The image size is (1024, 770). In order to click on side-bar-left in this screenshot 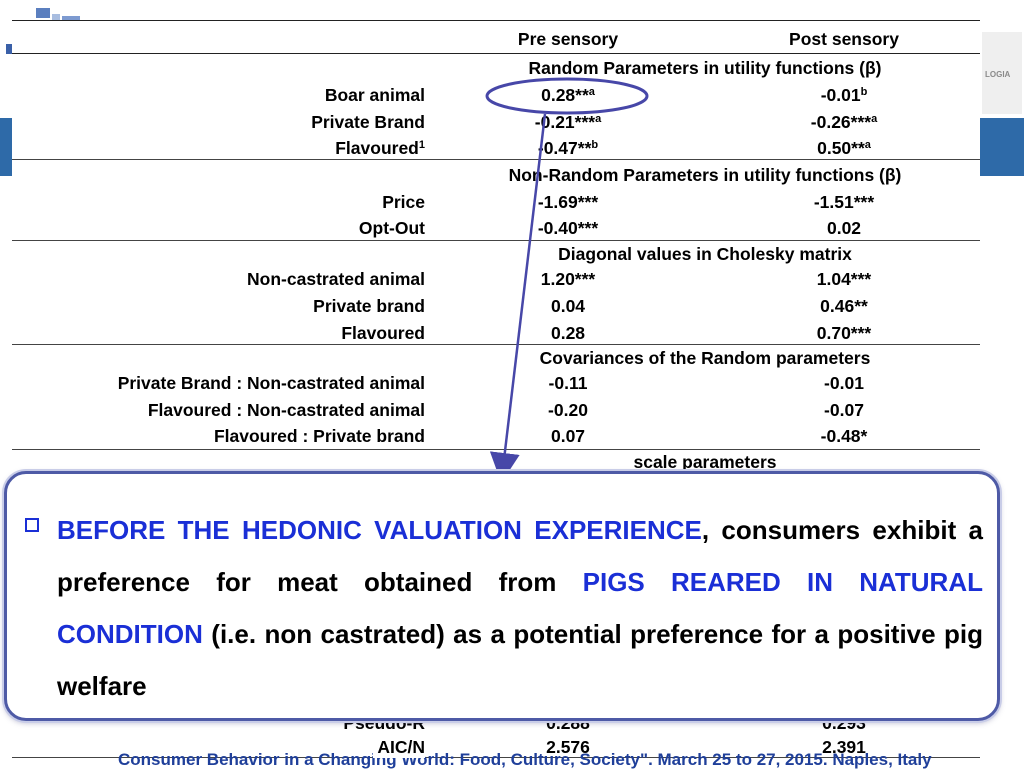, I will do `click(6, 147)`.